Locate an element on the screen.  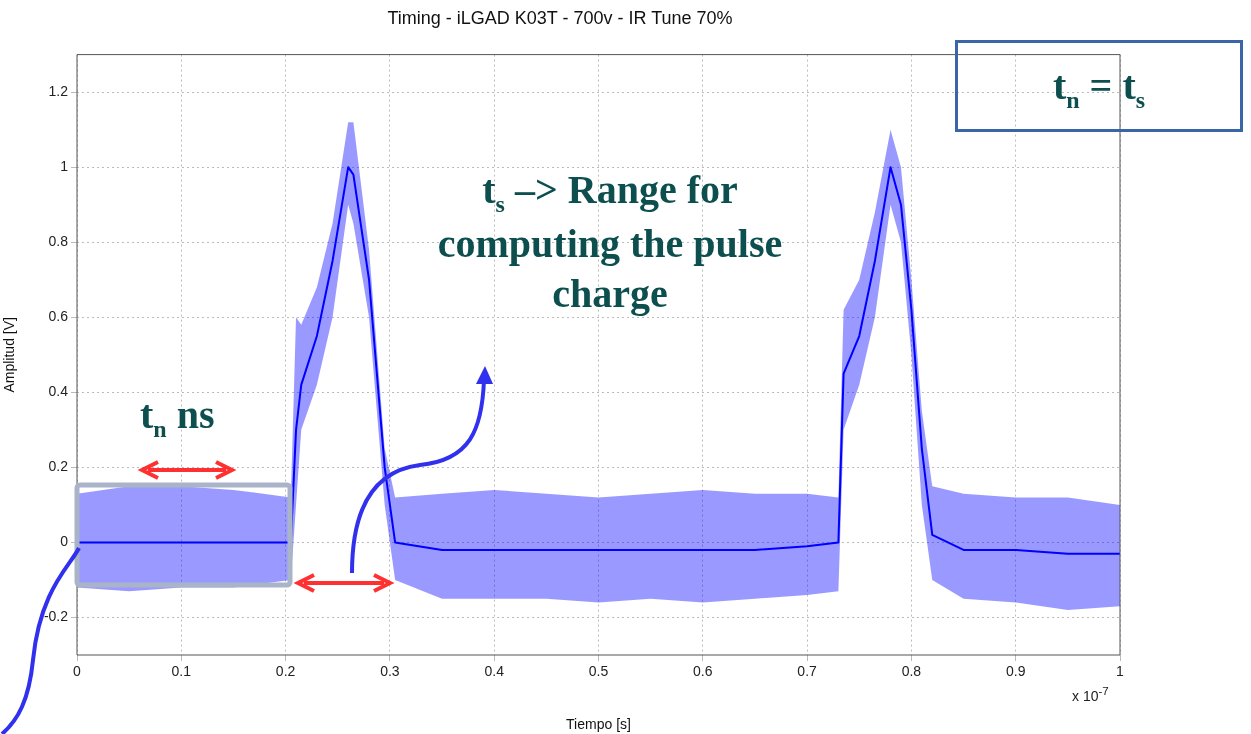
y-tick-label: -0.2 is located at coordinates (56, 616).